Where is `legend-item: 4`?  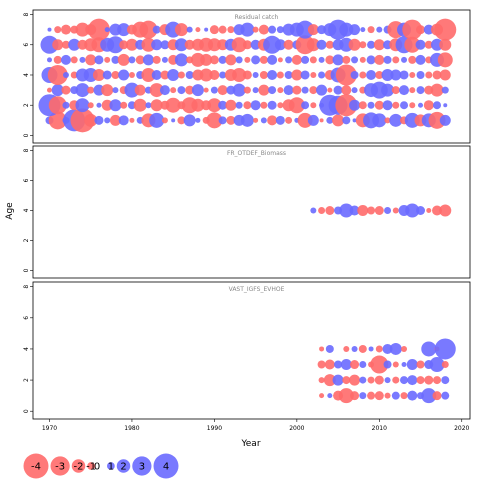 legend-item: 4 is located at coordinates (166, 466).